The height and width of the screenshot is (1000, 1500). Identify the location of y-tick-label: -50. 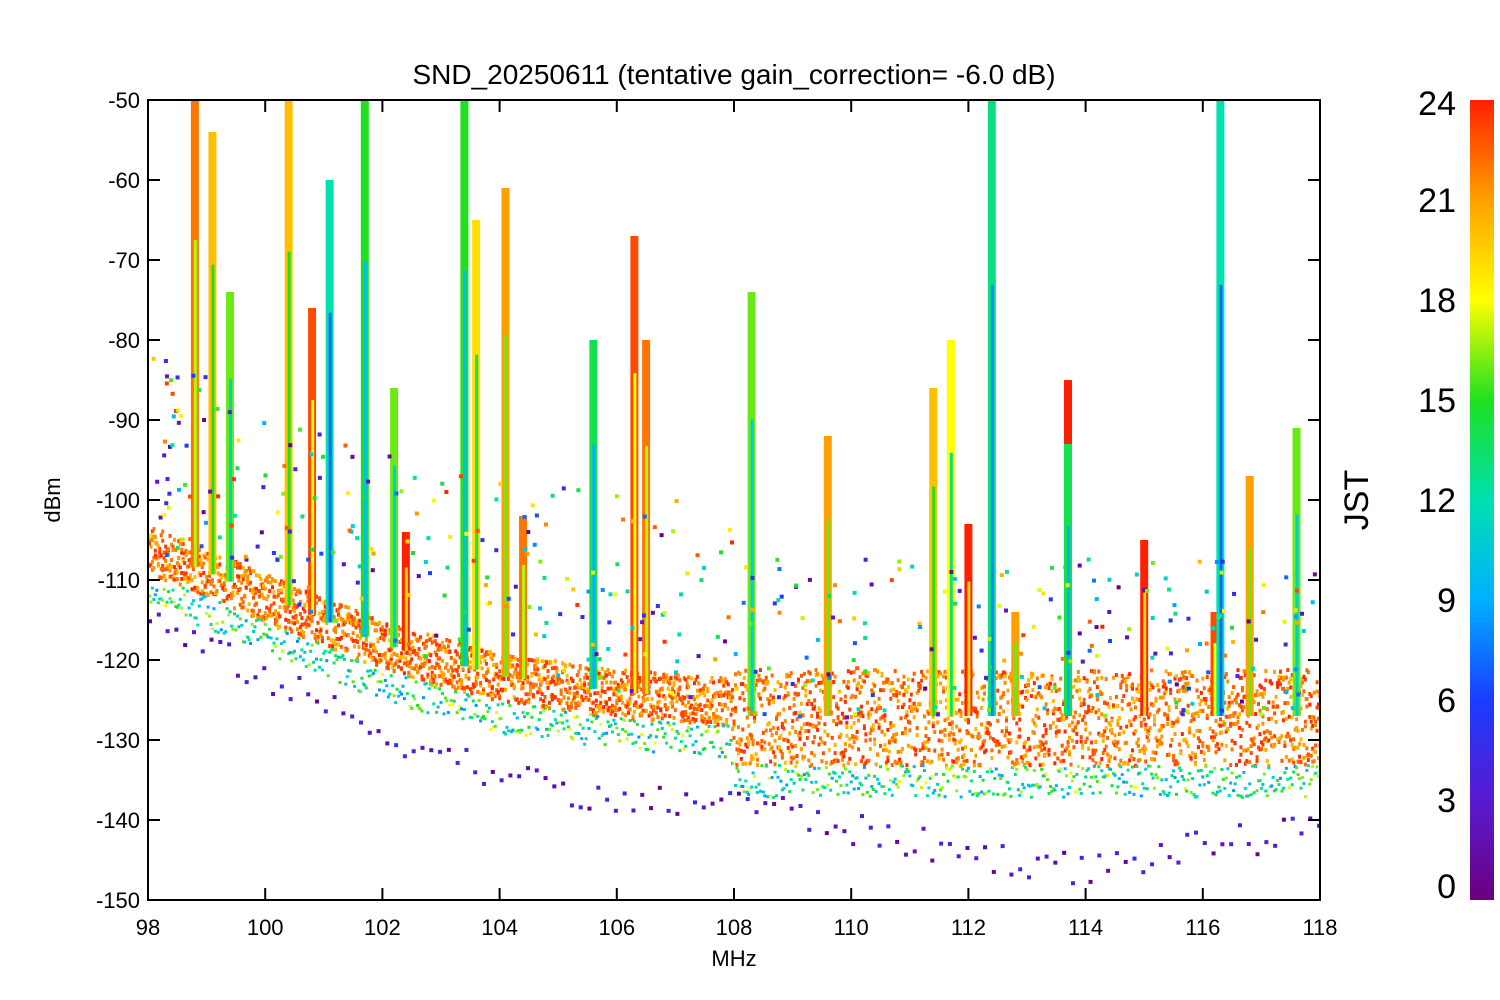
(124, 100).